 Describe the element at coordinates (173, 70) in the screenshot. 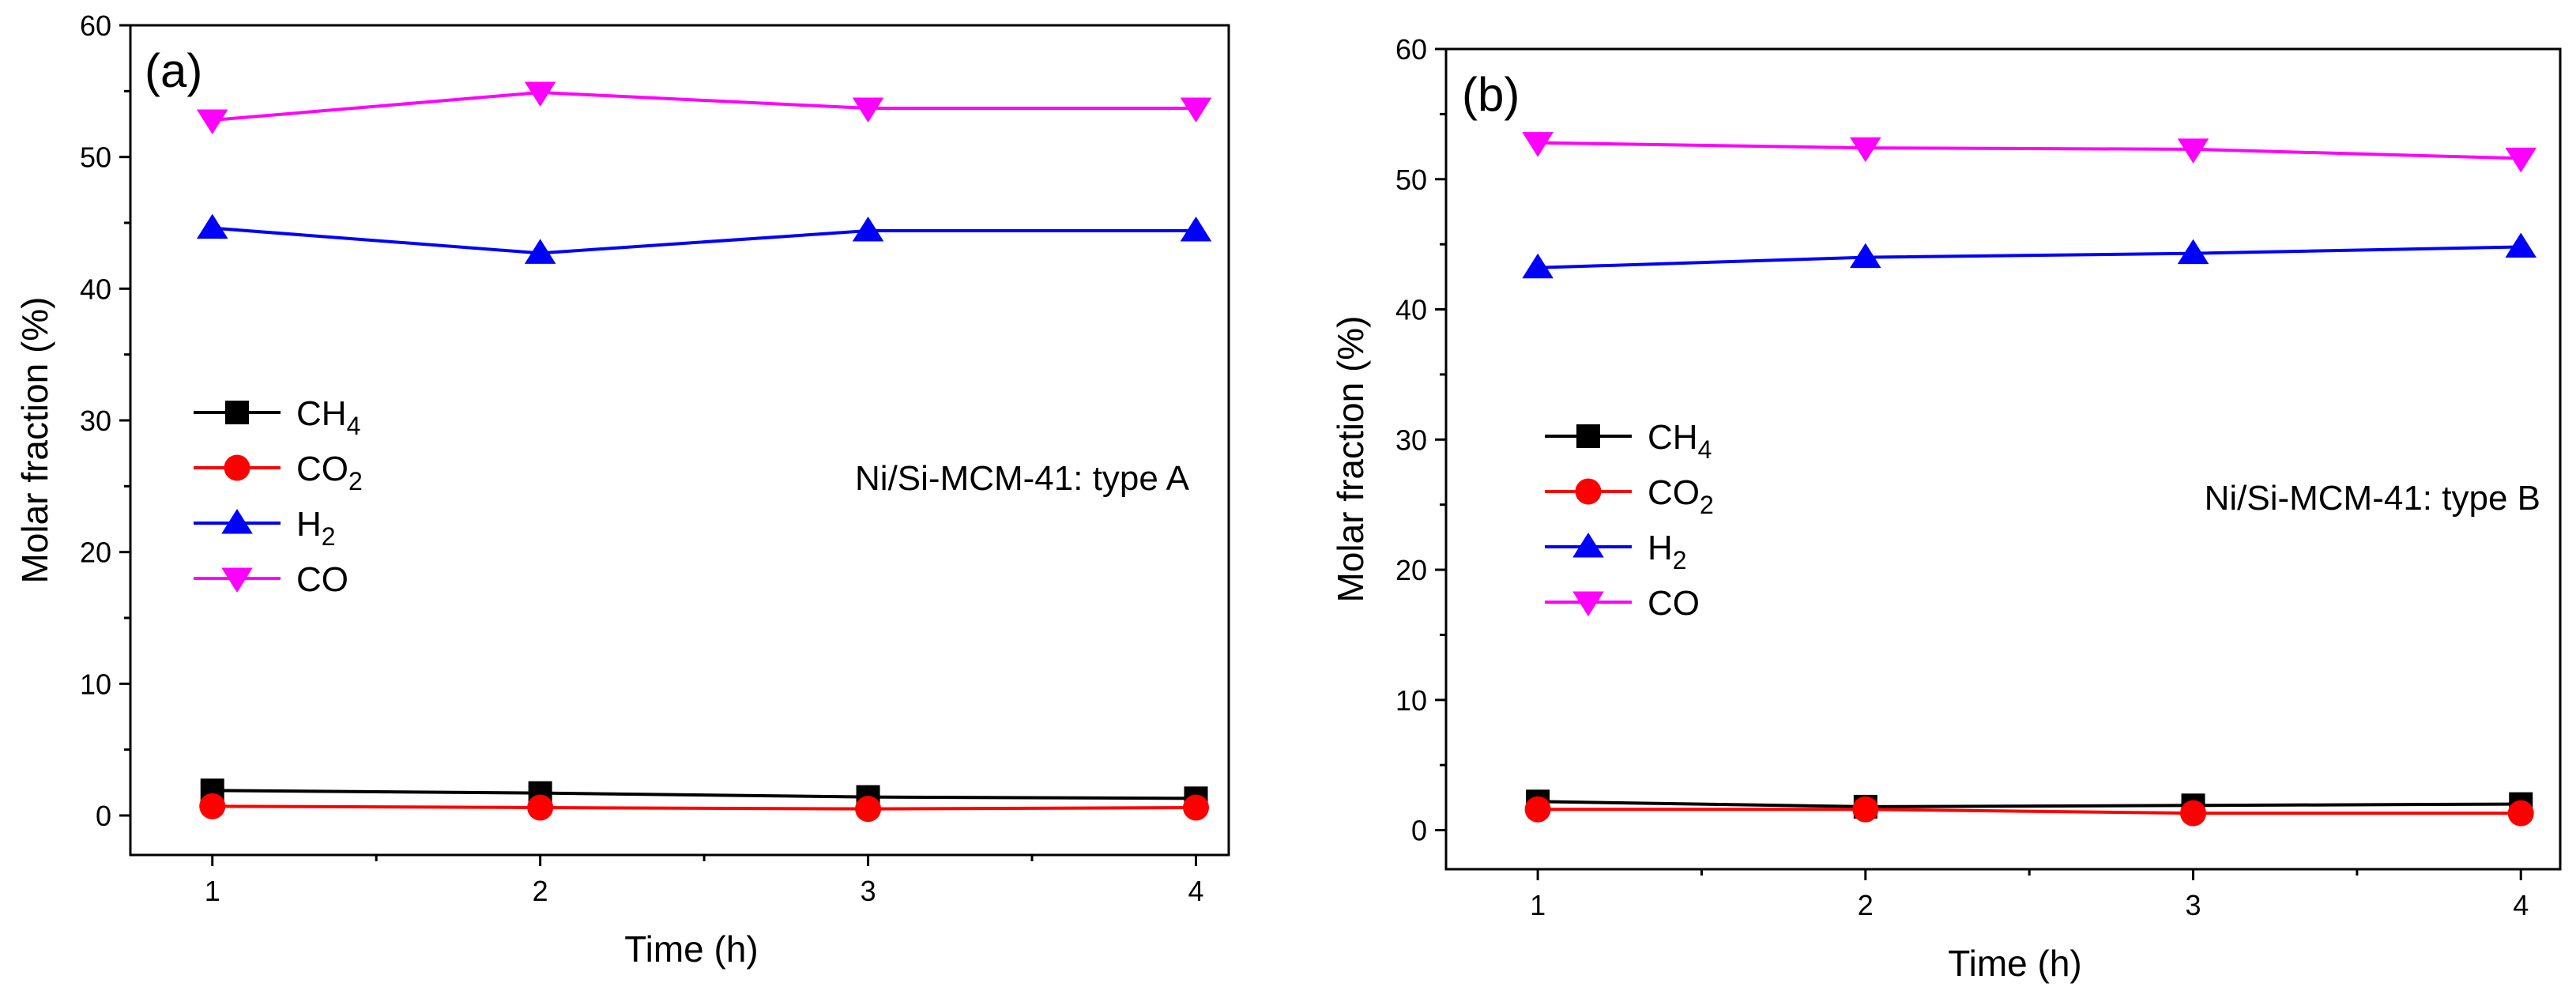

I see `panel-label: (a)` at that location.